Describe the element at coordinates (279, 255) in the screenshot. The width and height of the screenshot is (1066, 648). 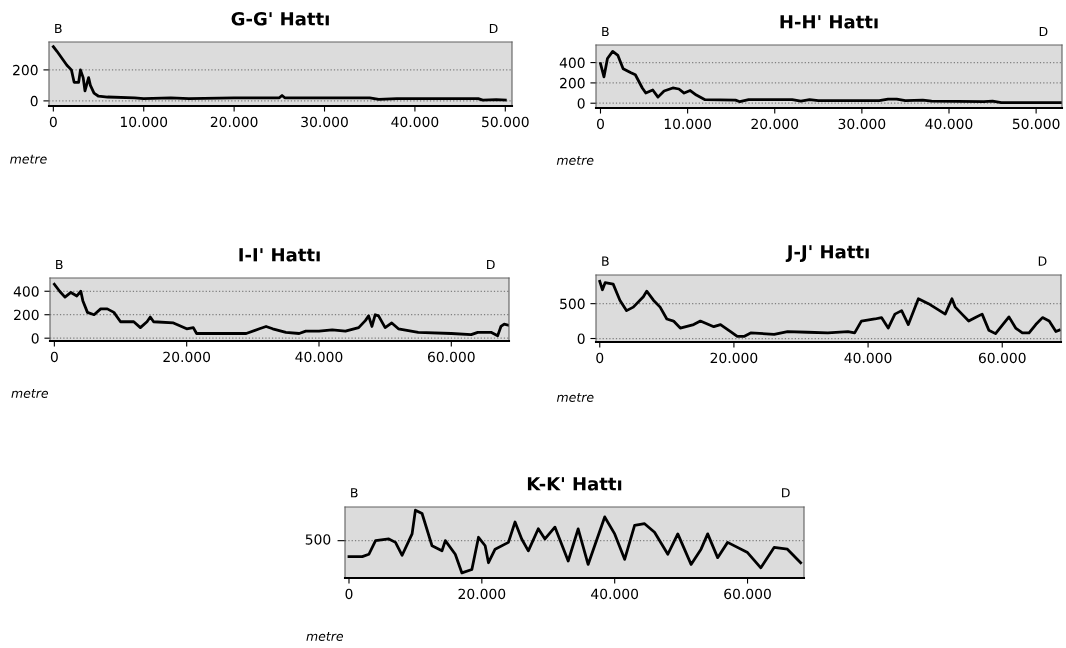
I see `chart-title: I-I' Hattı` at that location.